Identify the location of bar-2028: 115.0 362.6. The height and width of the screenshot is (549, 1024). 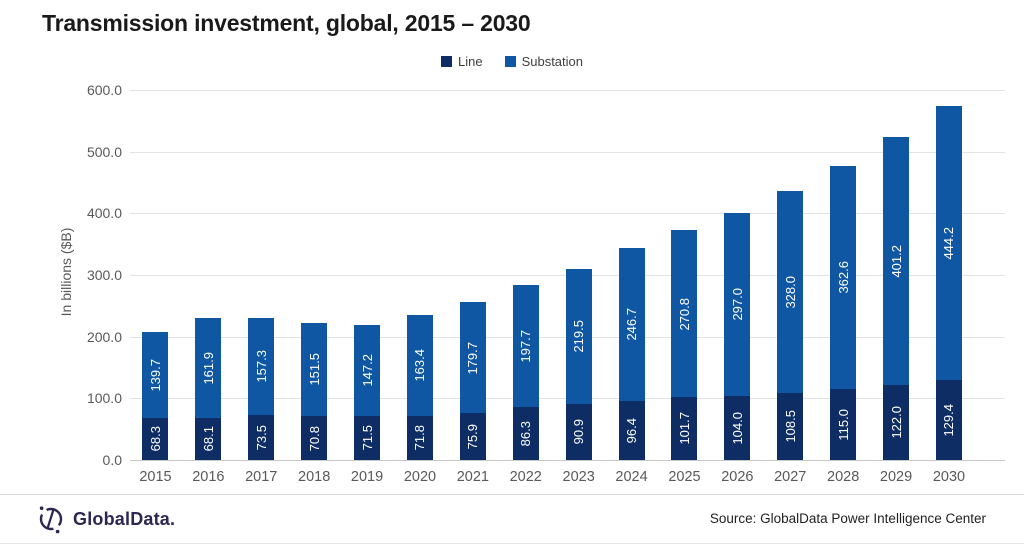
(843, 312).